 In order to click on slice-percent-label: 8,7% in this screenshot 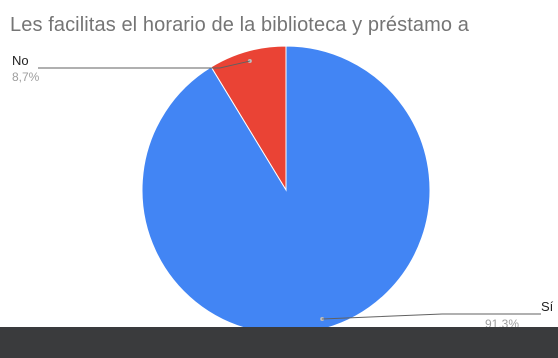, I will do `click(26, 77)`.